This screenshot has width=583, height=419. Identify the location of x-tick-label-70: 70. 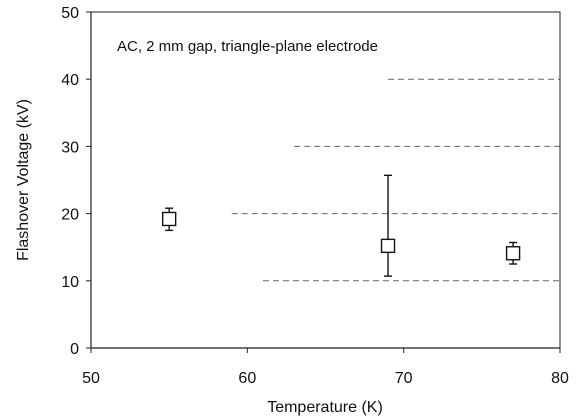
(404, 378).